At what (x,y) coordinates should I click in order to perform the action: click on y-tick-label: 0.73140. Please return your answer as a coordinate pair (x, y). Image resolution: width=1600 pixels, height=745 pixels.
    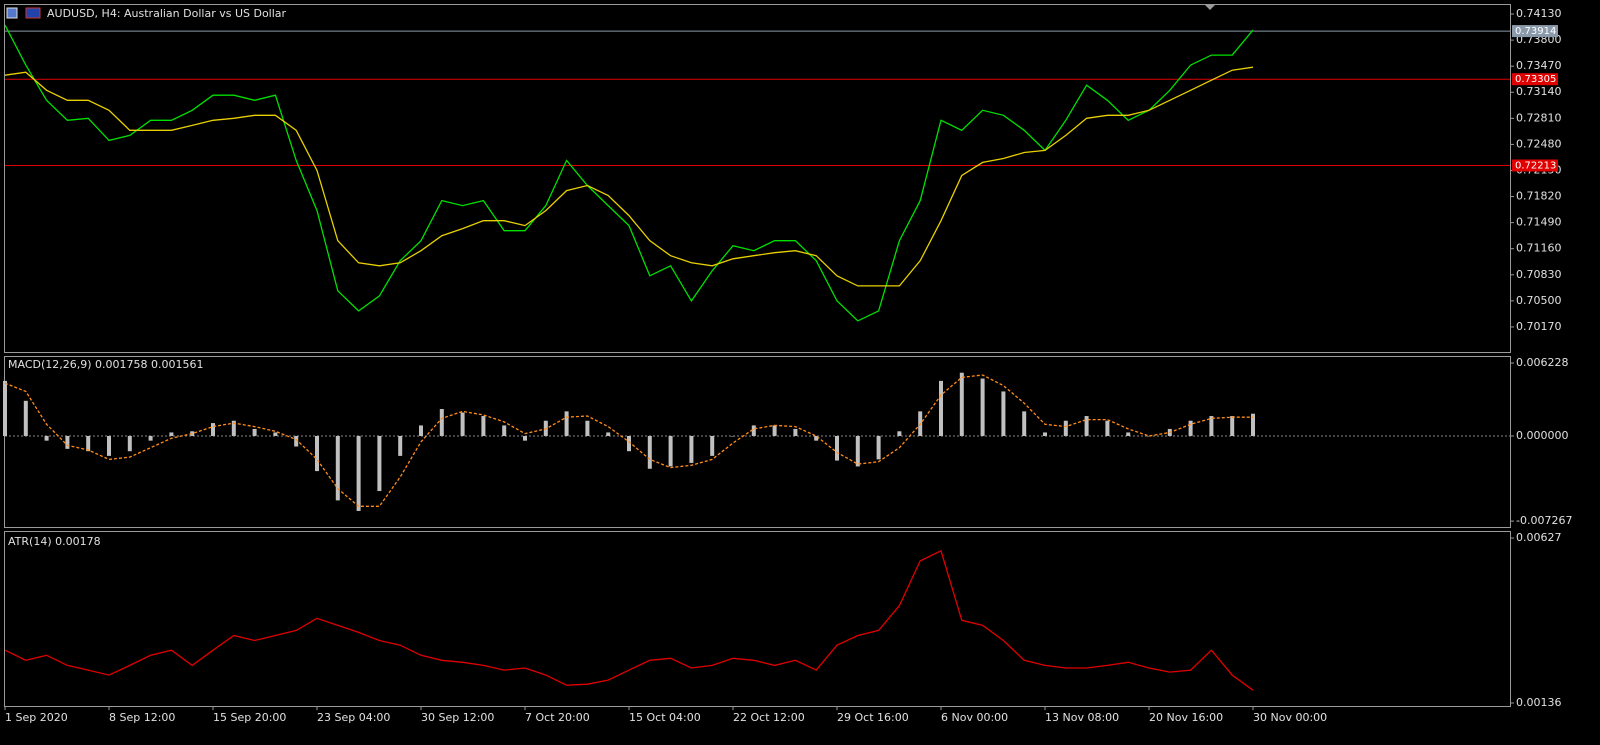
    Looking at the image, I should click on (1539, 91).